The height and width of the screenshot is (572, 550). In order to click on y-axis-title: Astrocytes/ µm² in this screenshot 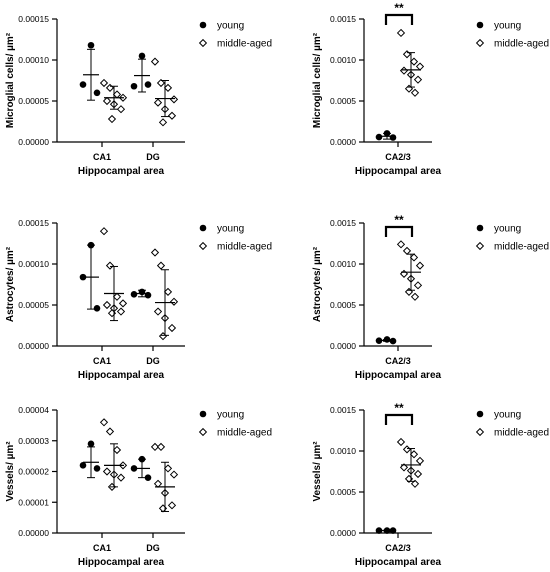, I will do `click(317, 284)`.